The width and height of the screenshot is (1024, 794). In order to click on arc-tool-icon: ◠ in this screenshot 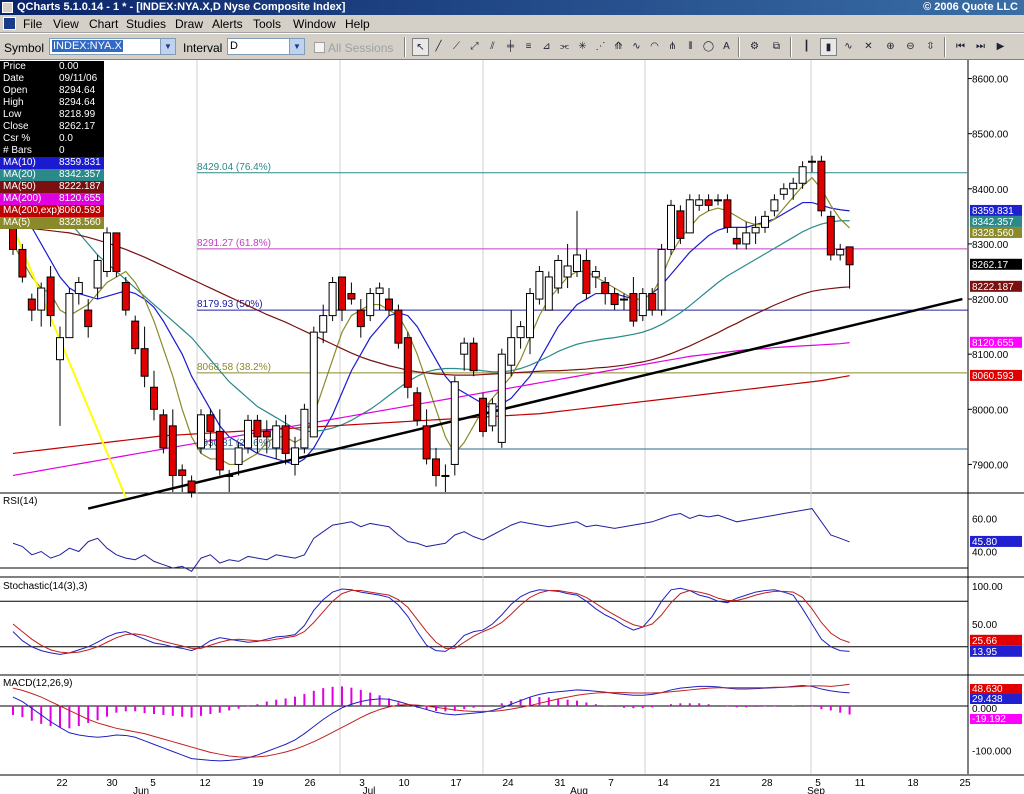, I will do `click(654, 46)`.